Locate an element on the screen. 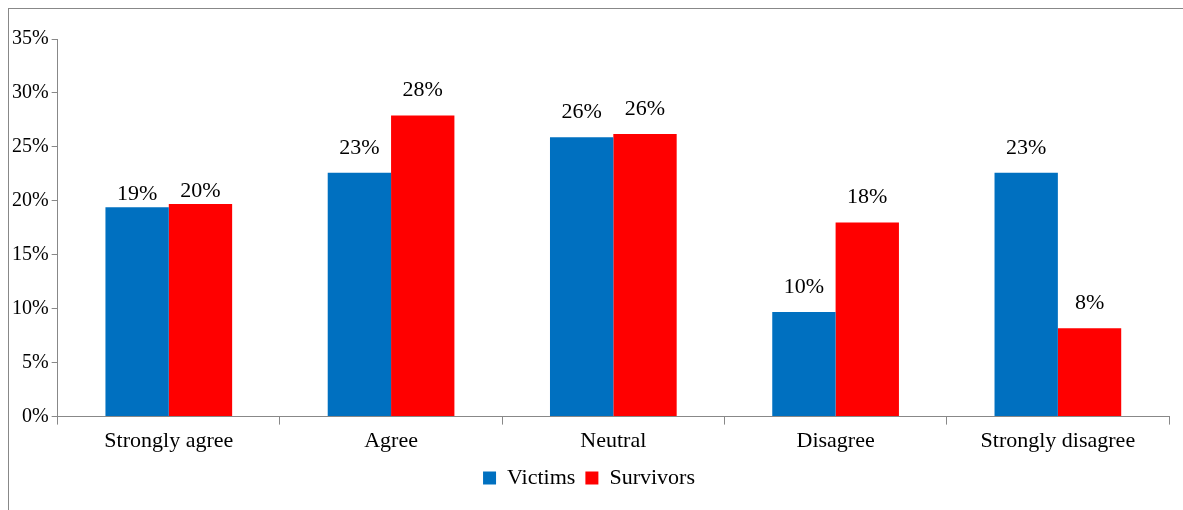  y-tick-label: 25% is located at coordinates (30, 145).